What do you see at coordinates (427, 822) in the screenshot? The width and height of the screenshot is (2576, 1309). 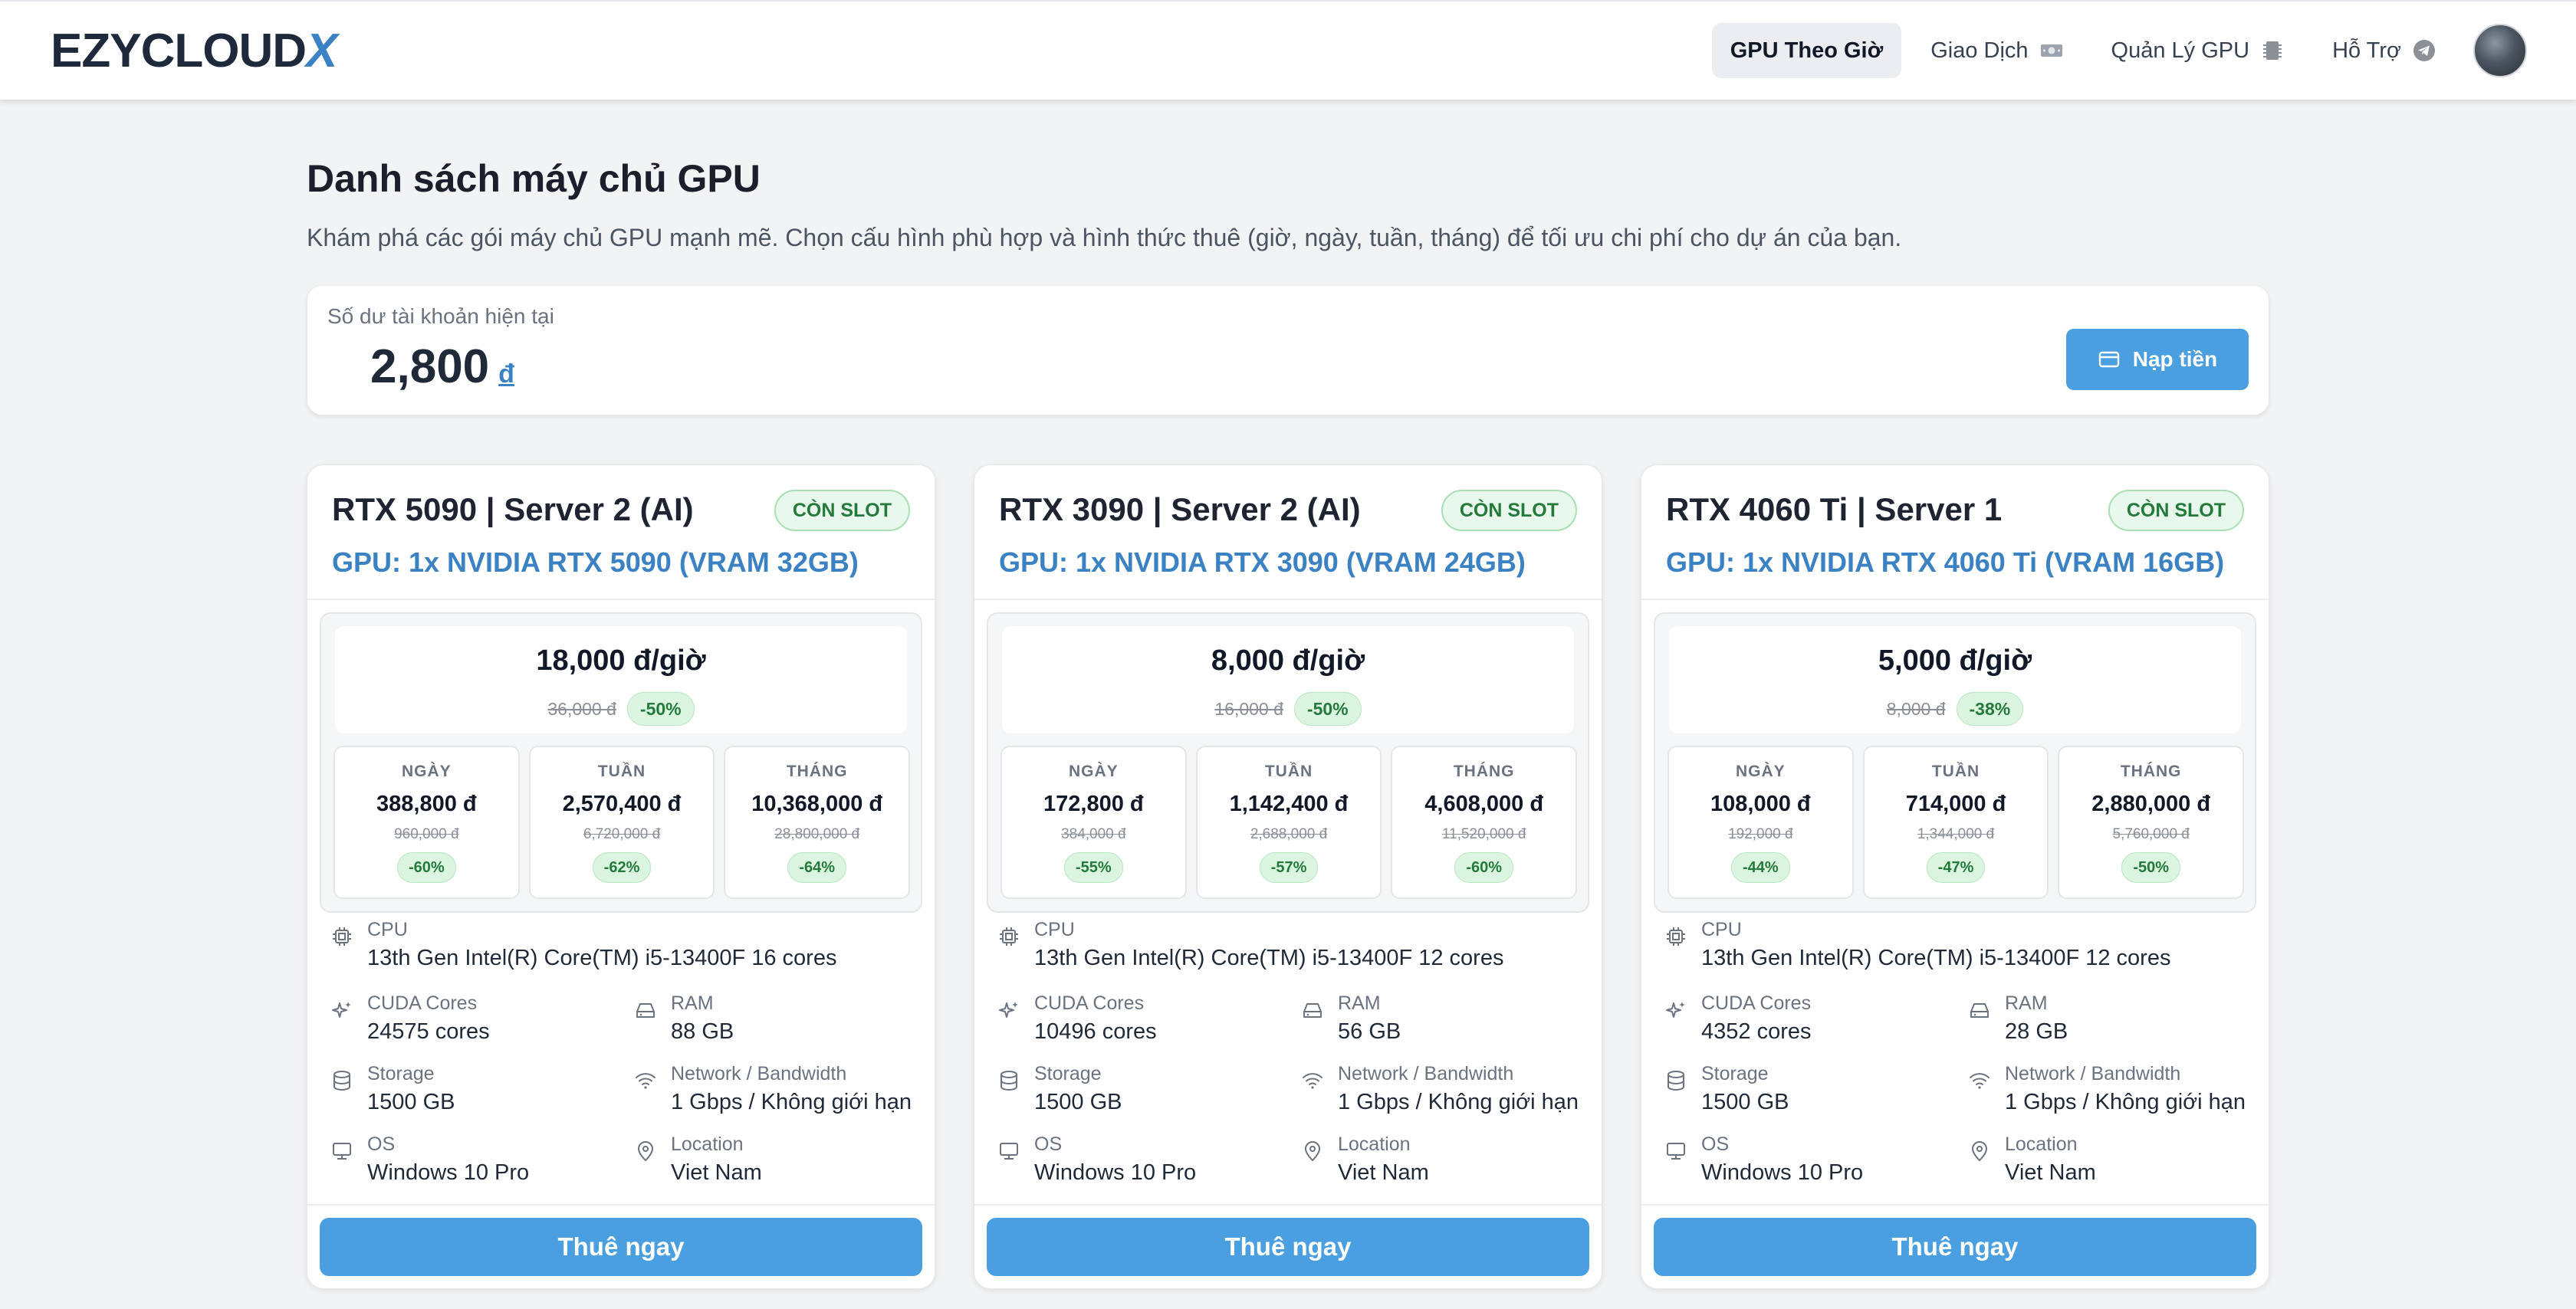 I see `period-day: NGÀY 388,800 đ 960,000 đ -60%` at bounding box center [427, 822].